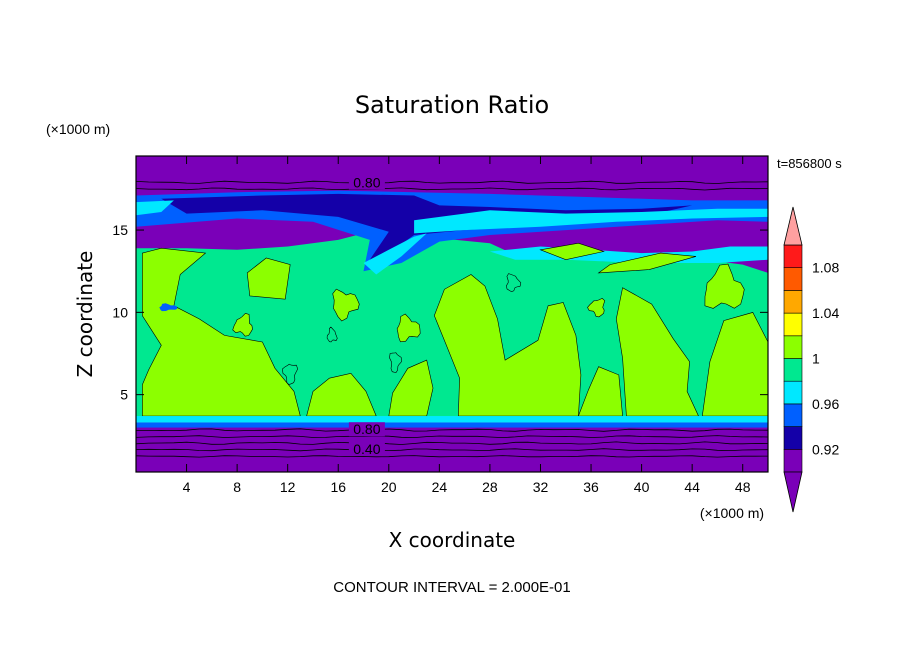 Image resolution: width=904 pixels, height=654 pixels. Describe the element at coordinates (452, 425) in the screenshot. I see `cloud-base-blue-band` at that location.